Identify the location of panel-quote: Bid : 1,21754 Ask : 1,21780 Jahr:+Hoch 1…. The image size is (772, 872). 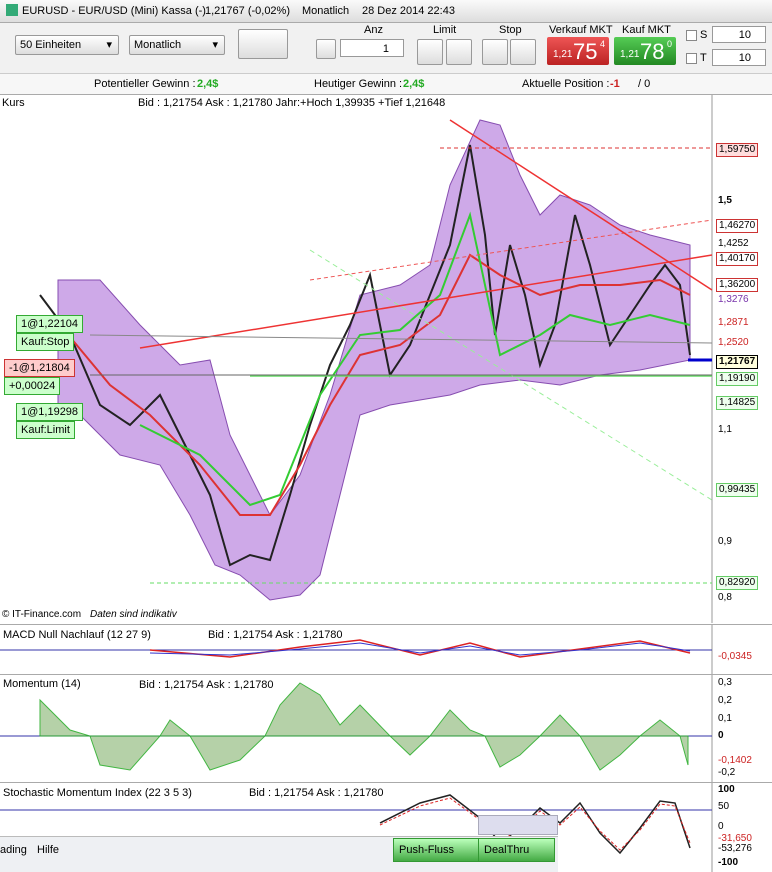
(292, 103).